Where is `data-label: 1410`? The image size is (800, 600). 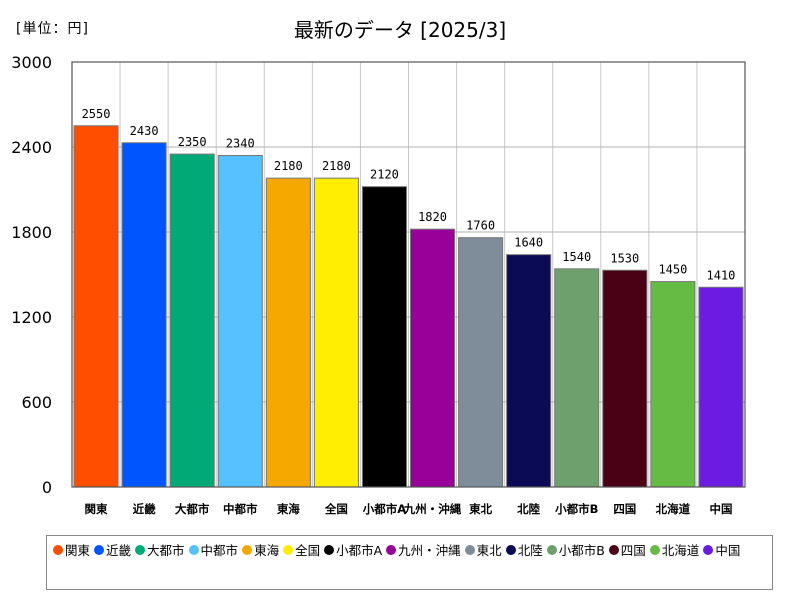
data-label: 1410 is located at coordinates (721, 275).